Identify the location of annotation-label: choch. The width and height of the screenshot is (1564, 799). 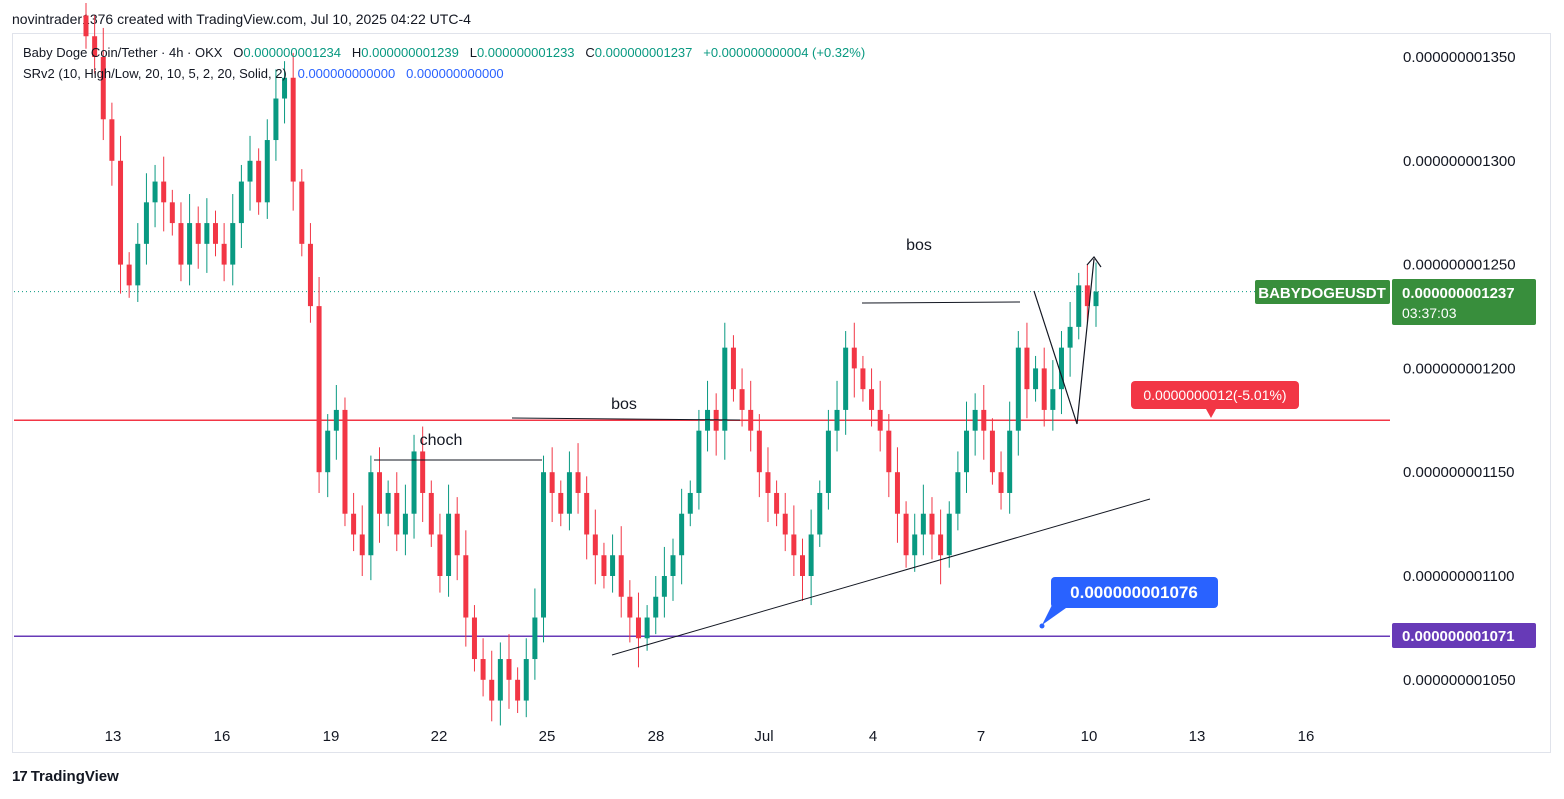
(441, 440).